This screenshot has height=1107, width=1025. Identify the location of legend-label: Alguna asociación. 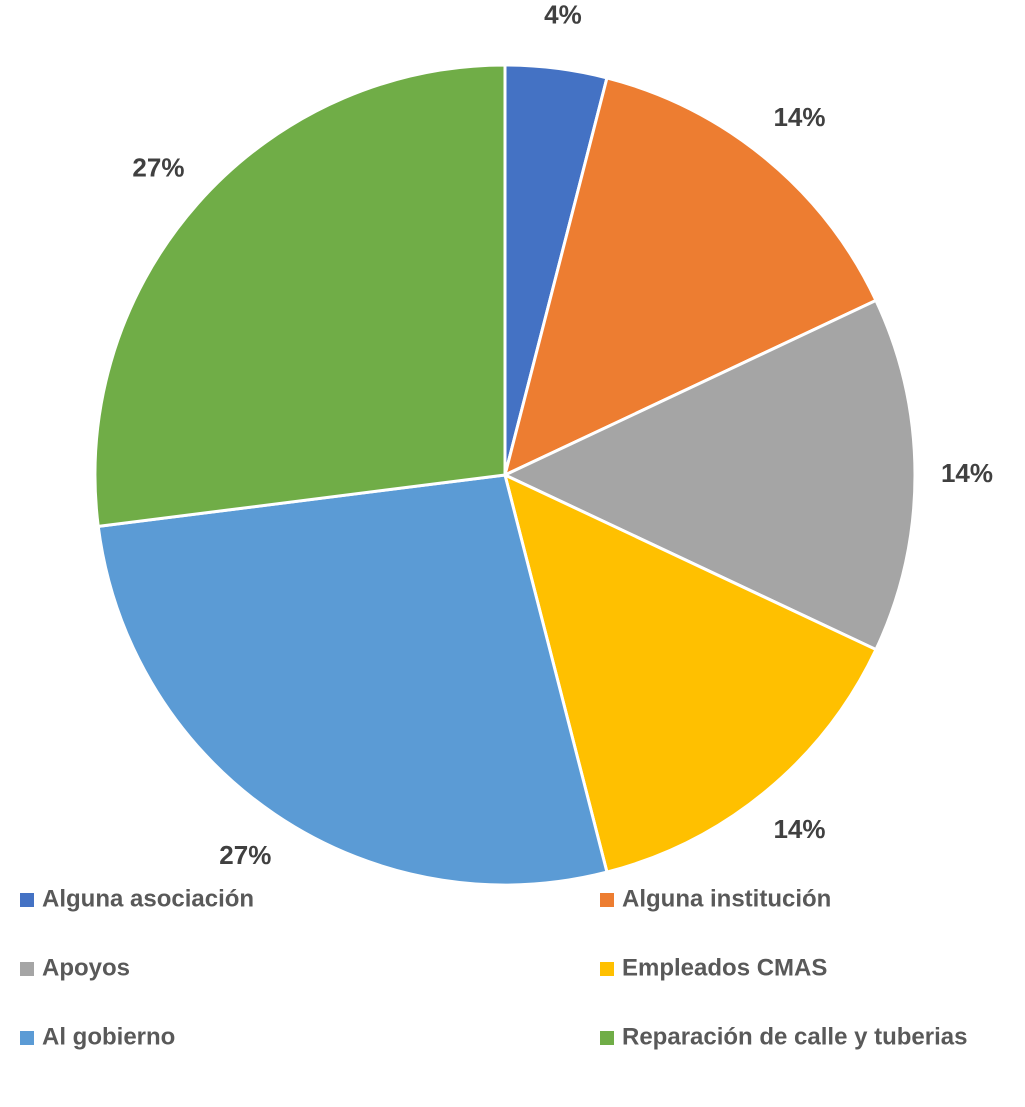
(148, 898).